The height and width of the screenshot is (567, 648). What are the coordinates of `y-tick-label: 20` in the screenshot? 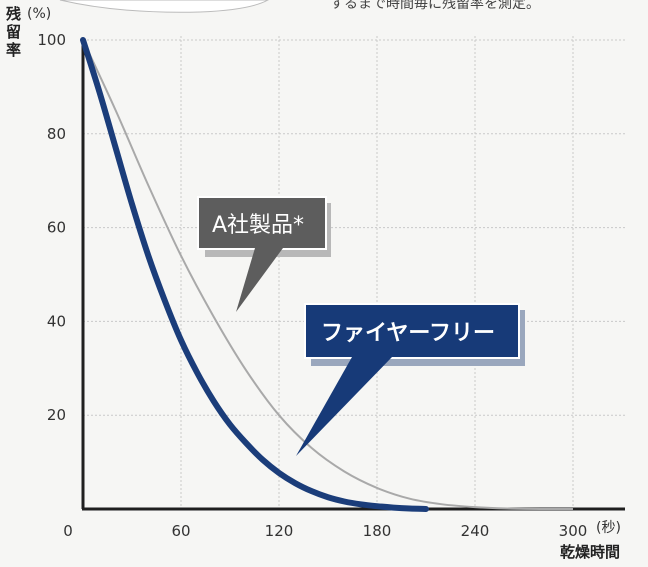 It's located at (56, 415).